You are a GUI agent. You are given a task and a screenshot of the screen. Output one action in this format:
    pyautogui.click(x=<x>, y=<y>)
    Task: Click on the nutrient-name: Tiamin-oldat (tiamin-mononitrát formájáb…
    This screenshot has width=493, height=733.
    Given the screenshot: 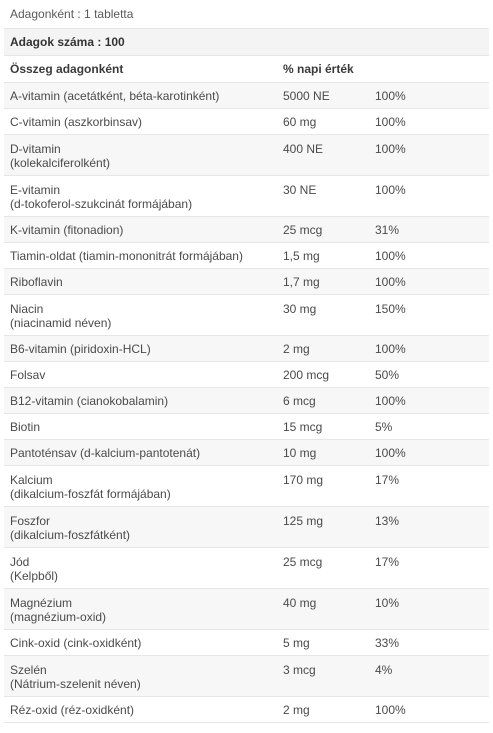 What is the action you would take?
    pyautogui.click(x=126, y=256)
    